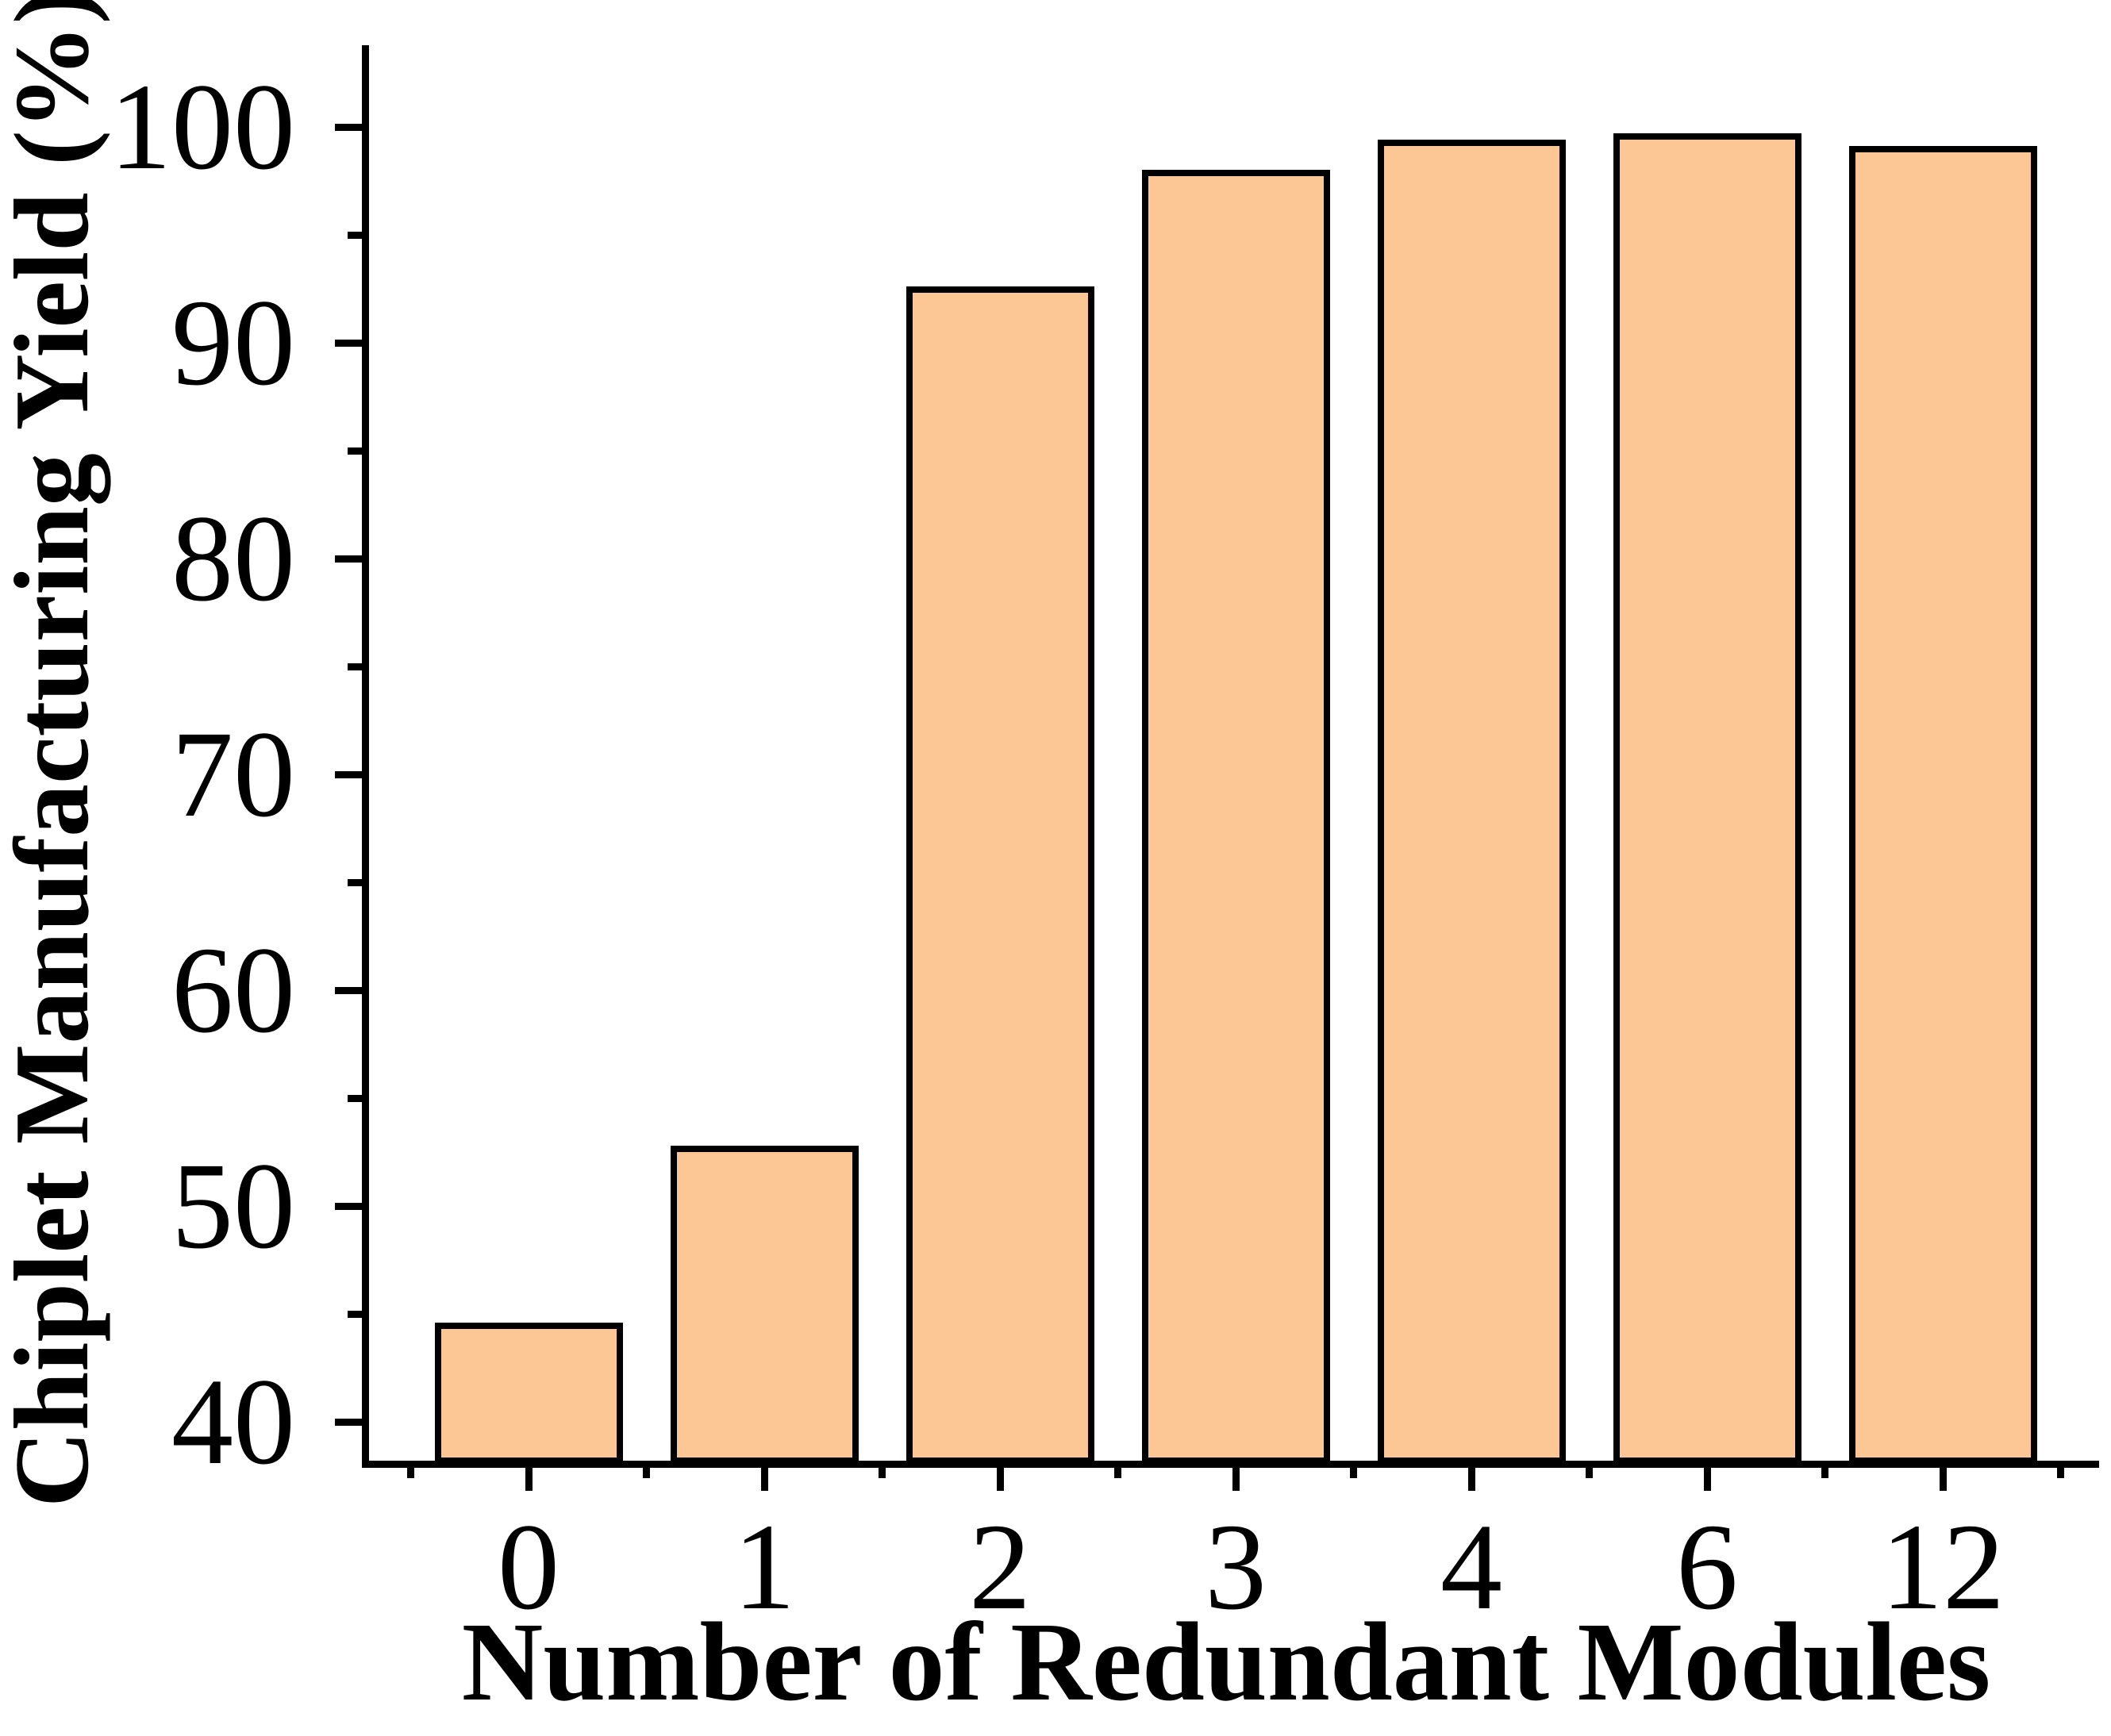  Describe the element at coordinates (233, 989) in the screenshot. I see `y-tick-label-60: 60` at that location.